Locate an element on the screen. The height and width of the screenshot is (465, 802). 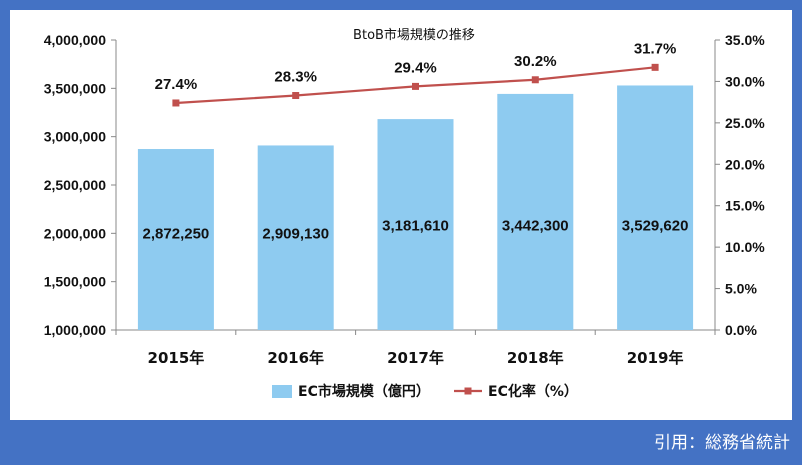
line-data-label: 28.3% is located at coordinates (295, 77).